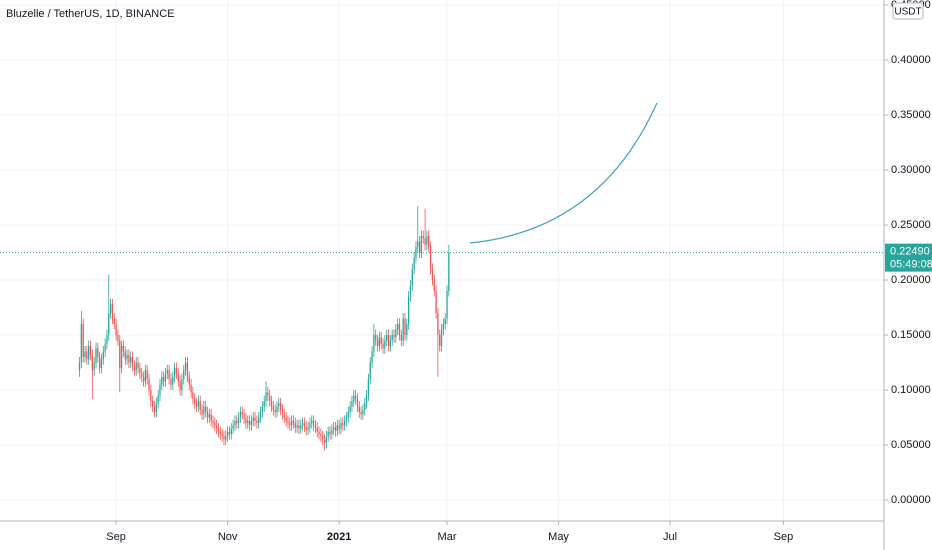 The width and height of the screenshot is (932, 550). I want to click on y-tick-label: 0.25000, so click(911, 225).